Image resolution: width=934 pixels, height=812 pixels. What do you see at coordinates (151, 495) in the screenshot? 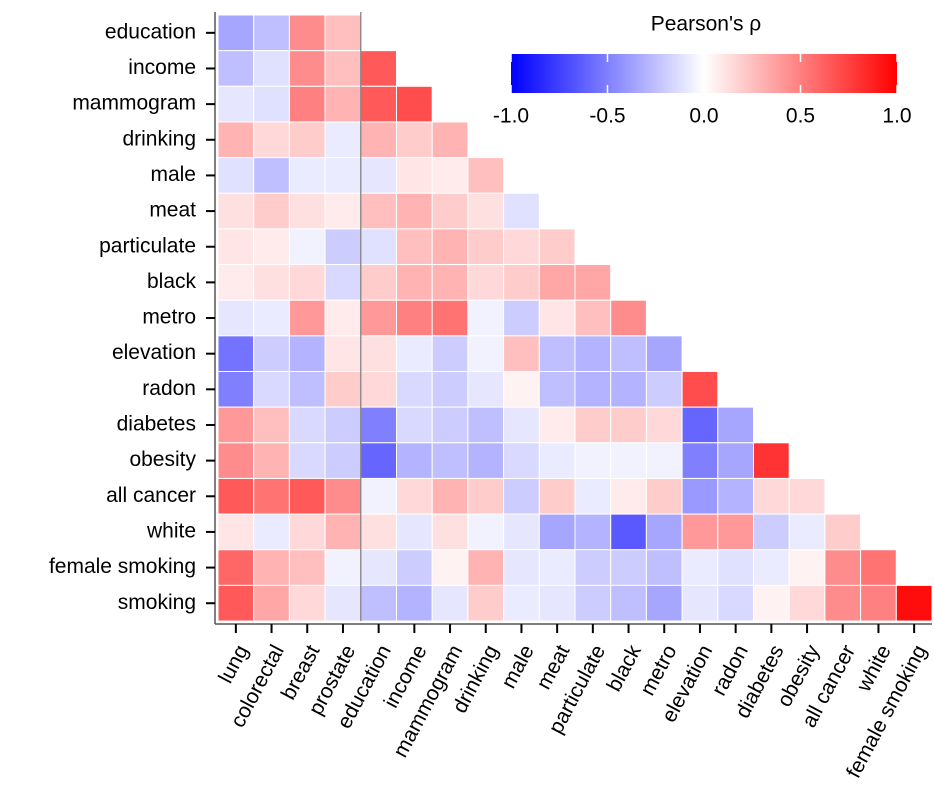
I see `y-tick-label: all cancer` at bounding box center [151, 495].